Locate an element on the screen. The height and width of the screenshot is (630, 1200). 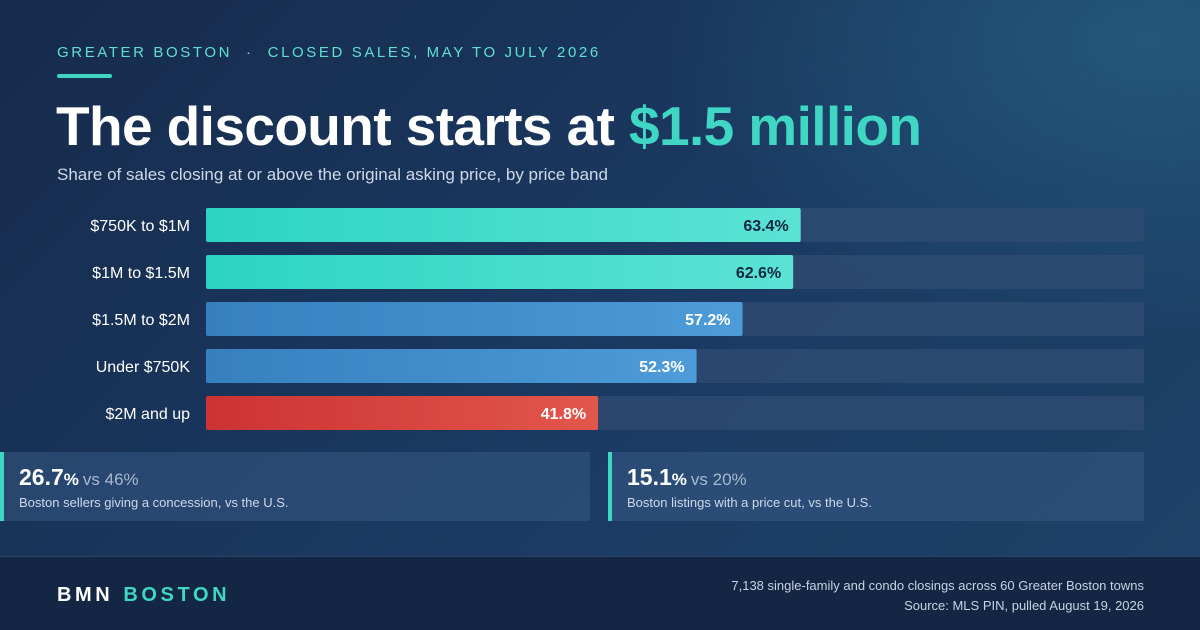
headline-accent: $1.5 million is located at coordinates (775, 126).